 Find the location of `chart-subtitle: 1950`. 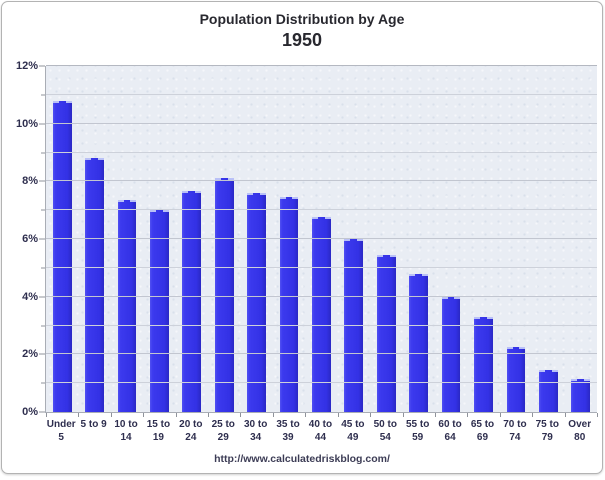

chart-subtitle: 1950 is located at coordinates (302, 40).